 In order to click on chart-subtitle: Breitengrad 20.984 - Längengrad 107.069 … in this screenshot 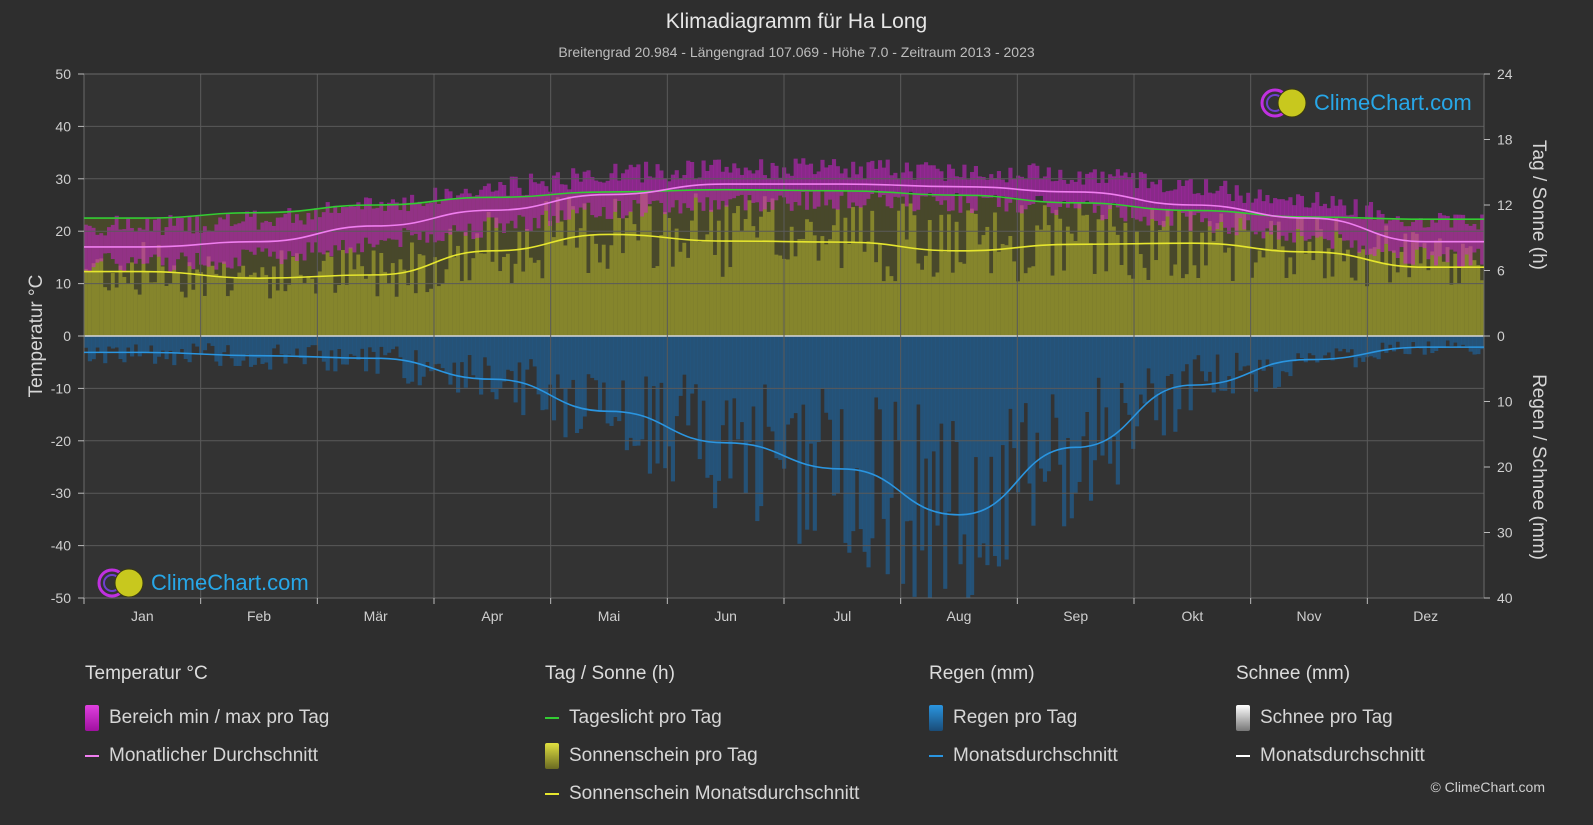, I will do `click(796, 52)`.